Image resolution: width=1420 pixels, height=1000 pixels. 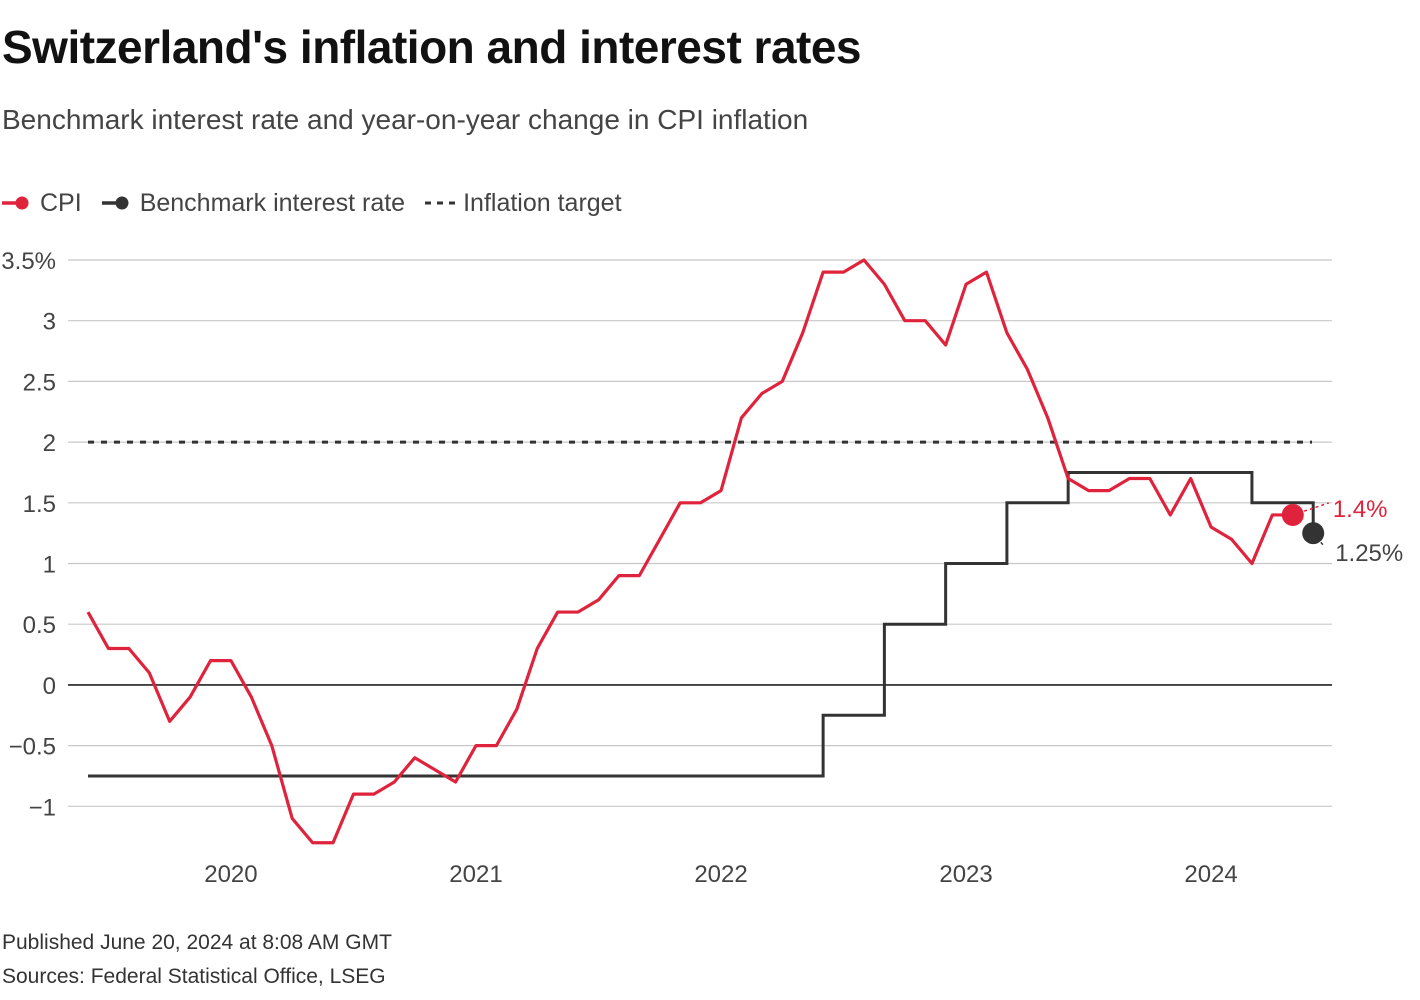 I want to click on y-tick-label: −0.5, so click(x=32, y=747).